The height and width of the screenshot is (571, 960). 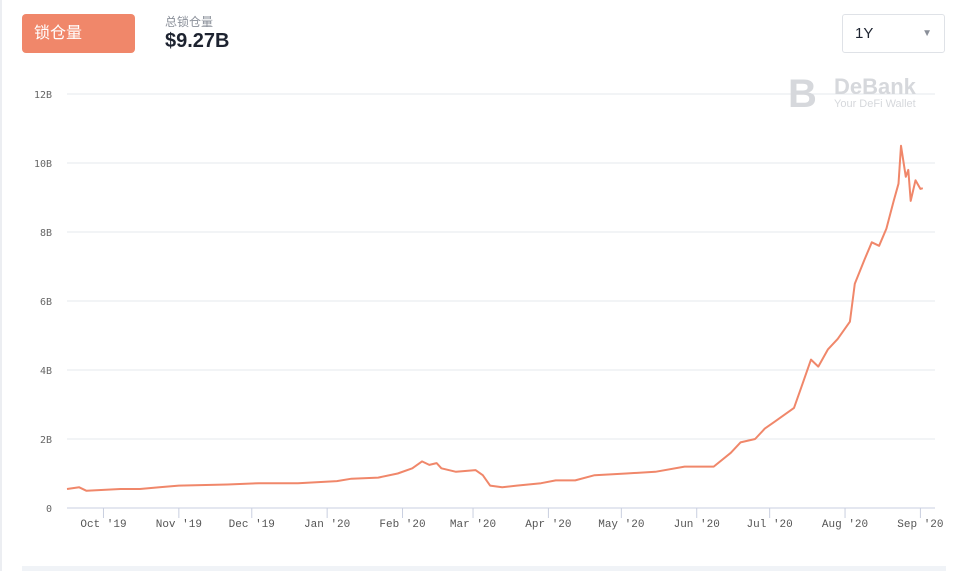 I want to click on x-tick-label: Jun '20, so click(x=697, y=525).